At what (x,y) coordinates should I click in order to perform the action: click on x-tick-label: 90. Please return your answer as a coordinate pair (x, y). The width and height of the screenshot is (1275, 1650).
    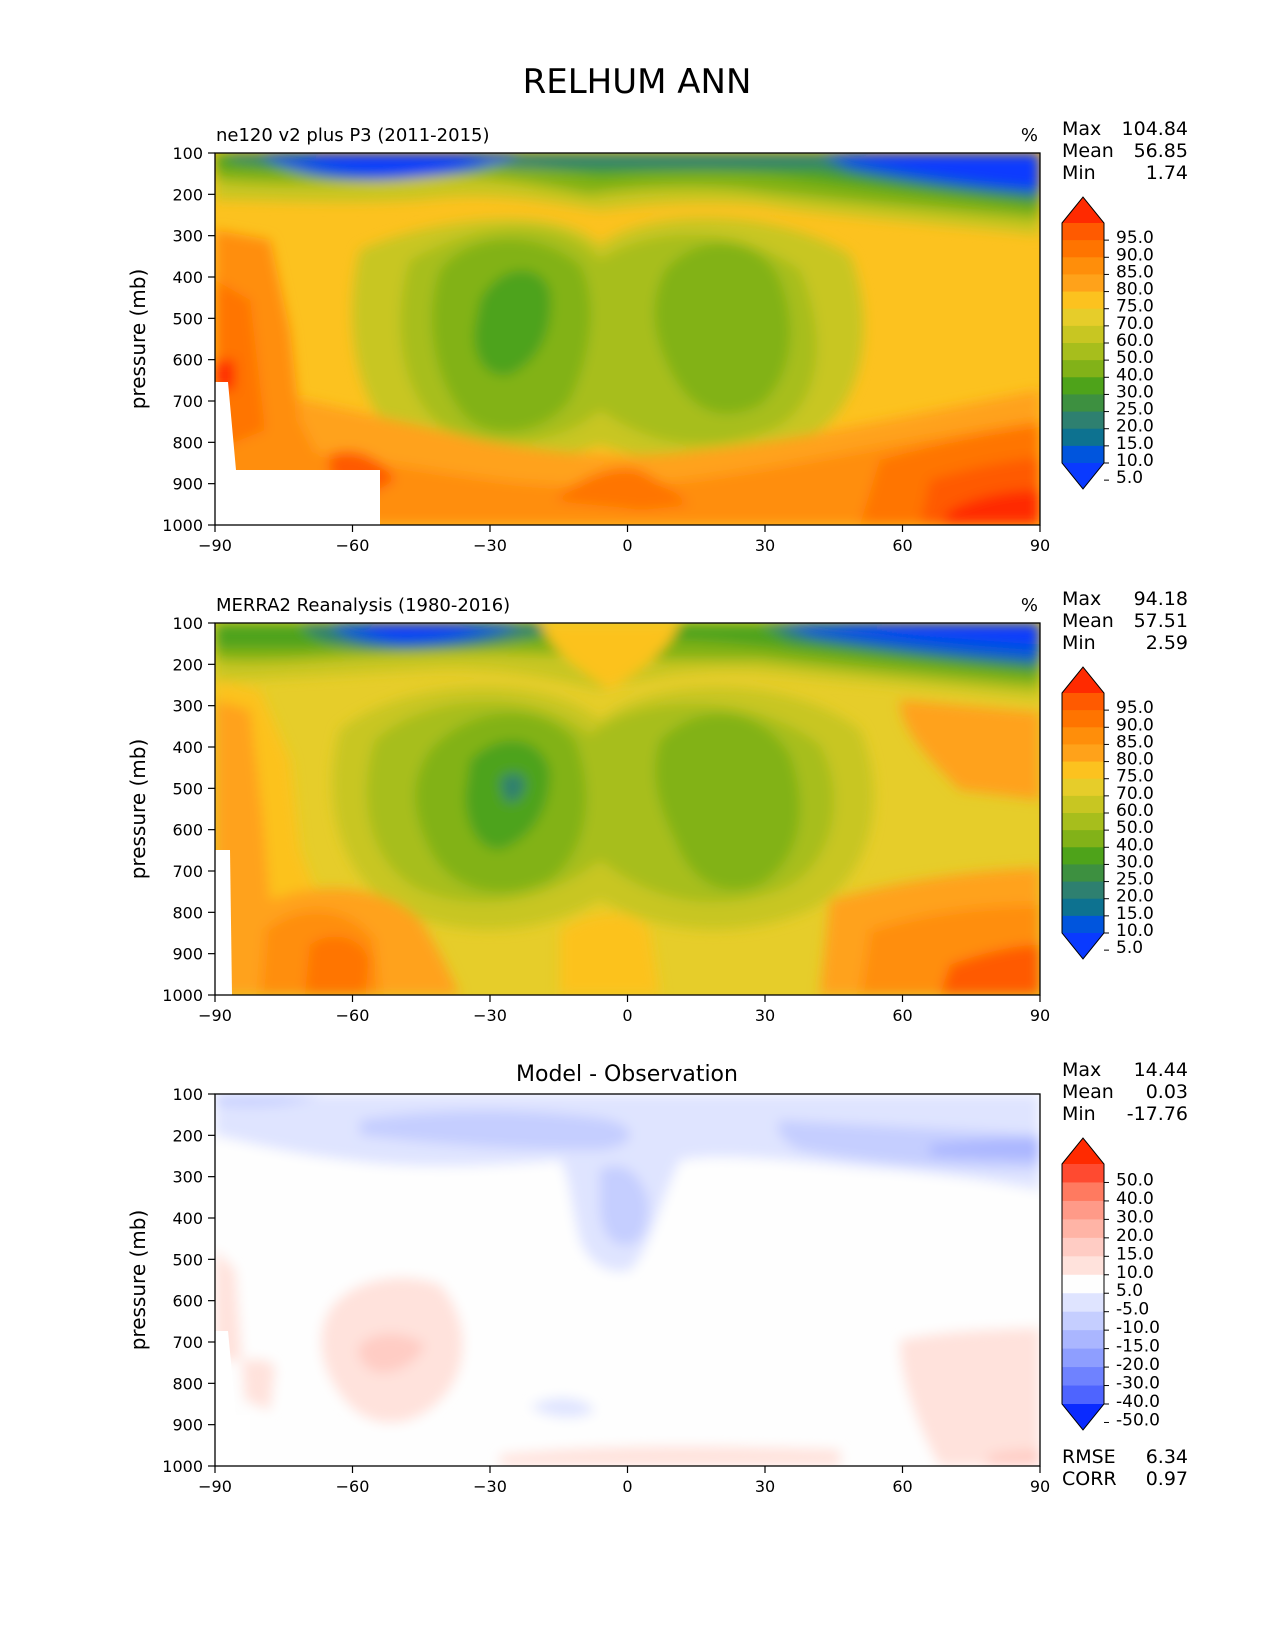
    Looking at the image, I should click on (1040, 1486).